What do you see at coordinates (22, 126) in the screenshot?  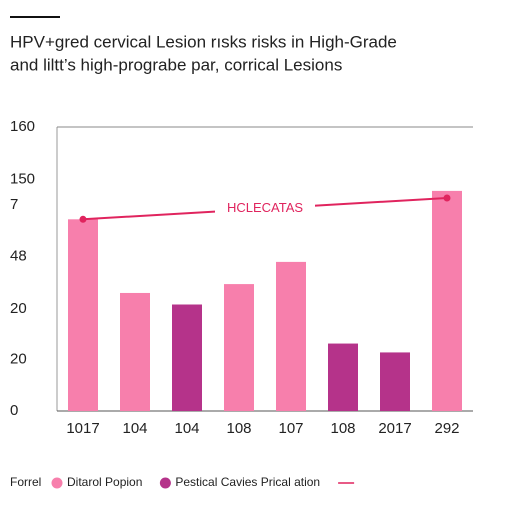 I see `y-tick-label: 160` at bounding box center [22, 126].